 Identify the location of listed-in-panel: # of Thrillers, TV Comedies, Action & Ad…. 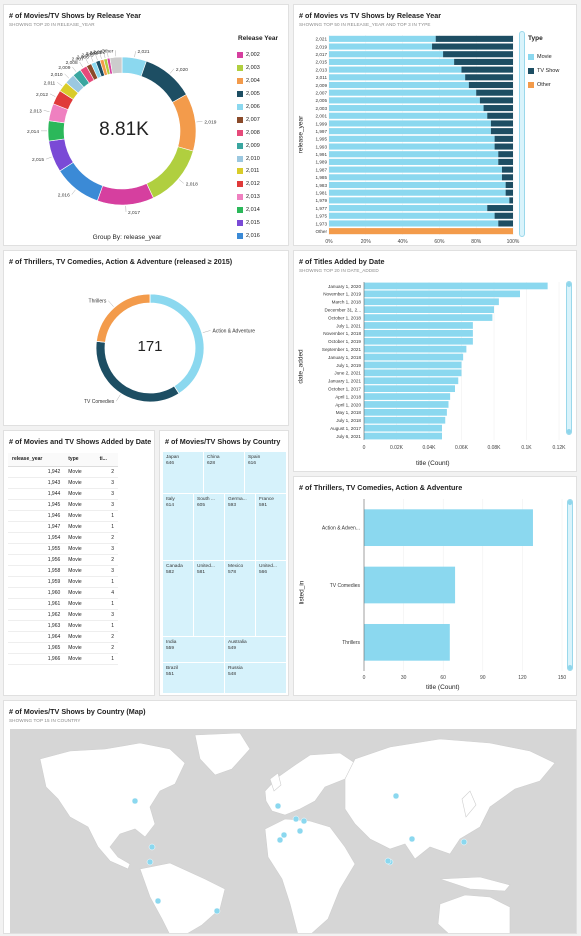
(435, 586).